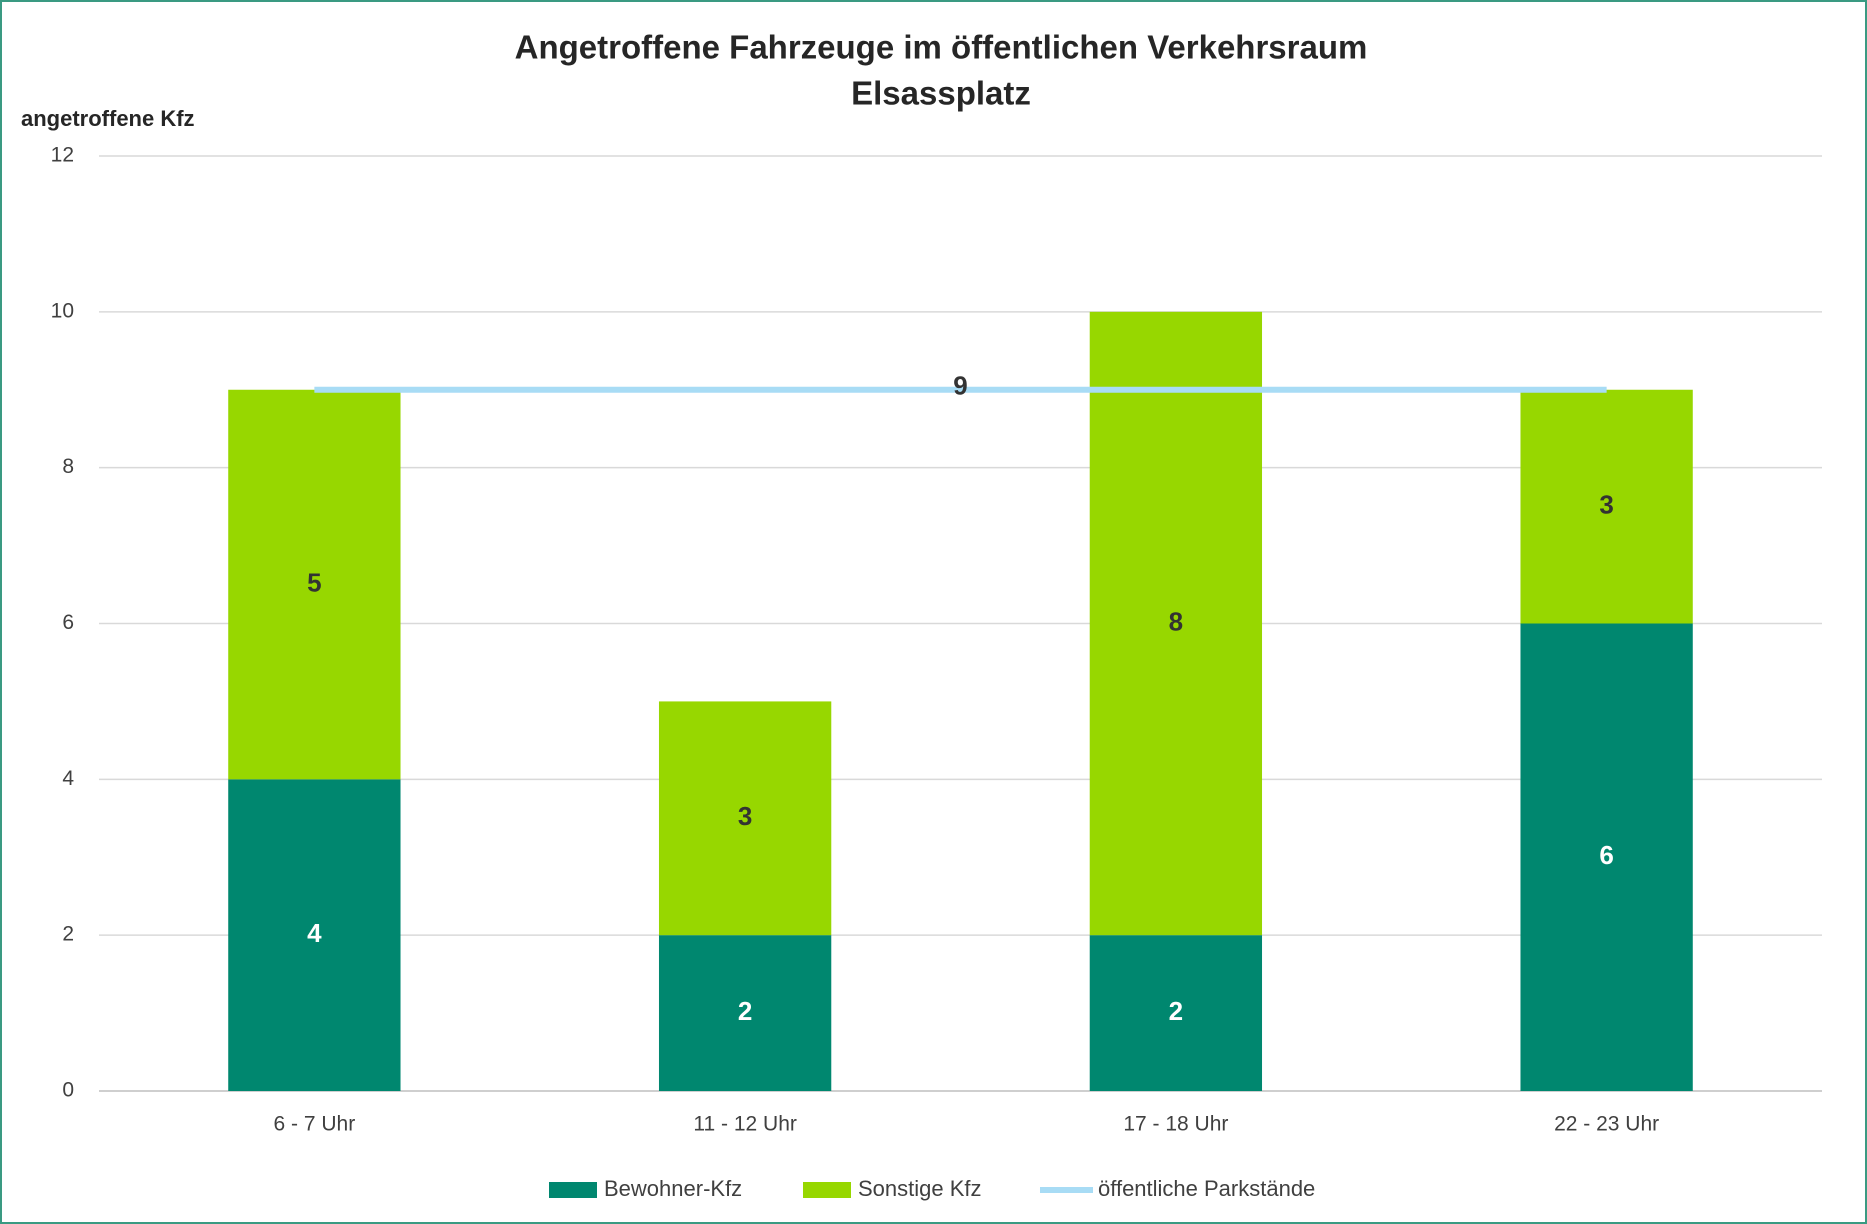 This screenshot has height=1224, width=1867. Describe the element at coordinates (68, 934) in the screenshot. I see `y-tick-label: 2` at that location.